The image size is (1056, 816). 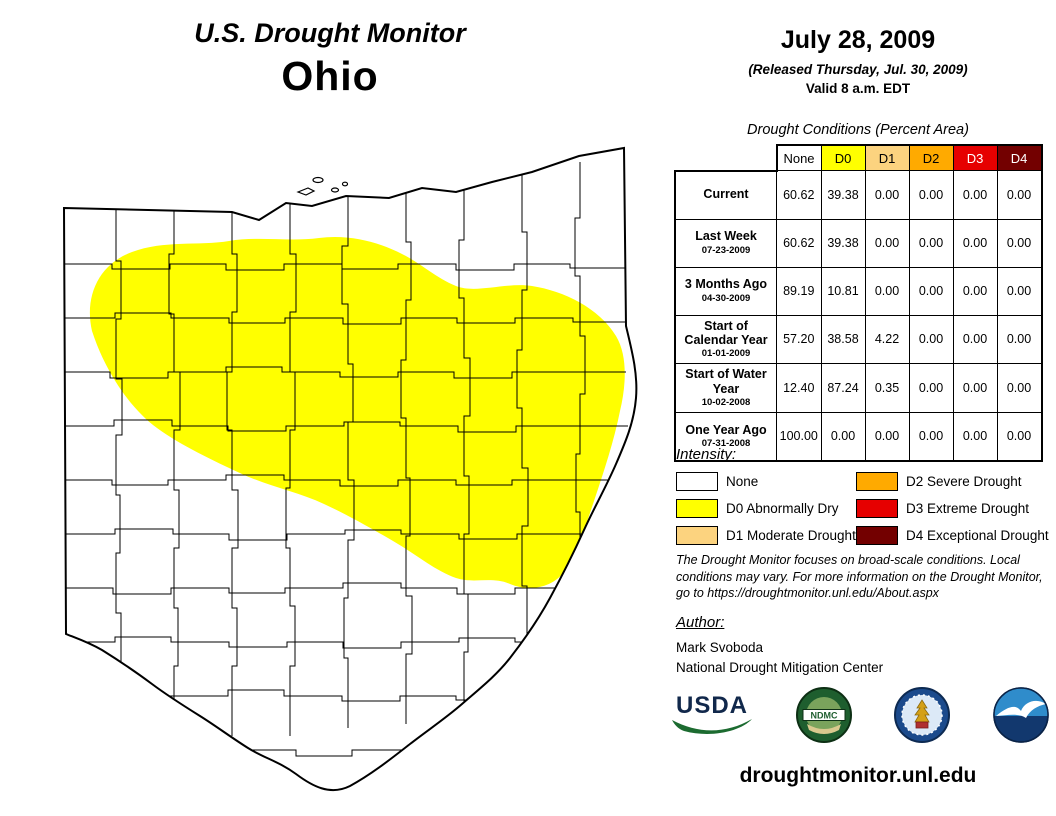 I want to click on legend-item: D2 Severe Drought, so click(x=954, y=481).